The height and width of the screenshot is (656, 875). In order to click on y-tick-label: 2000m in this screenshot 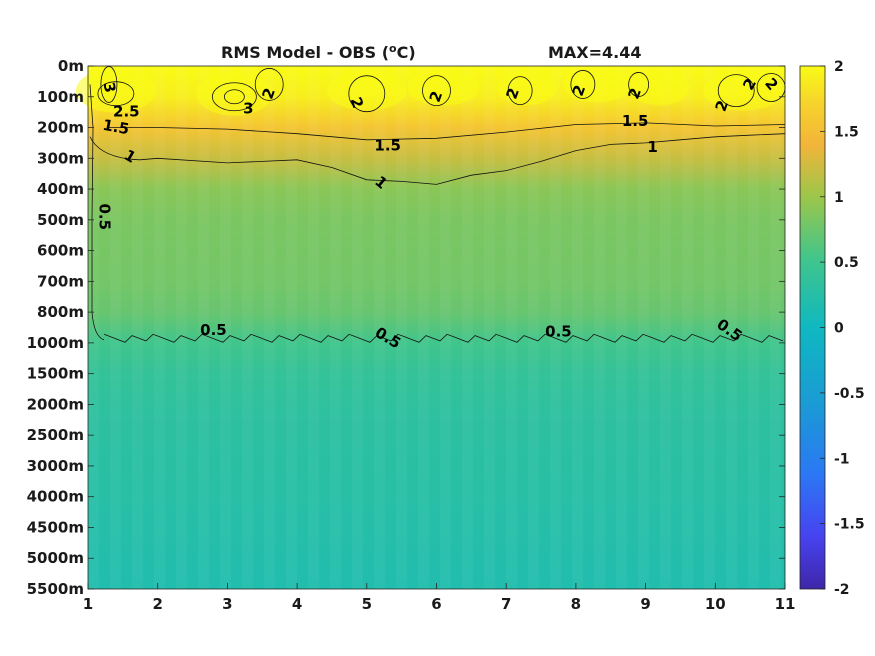, I will do `click(55, 404)`.